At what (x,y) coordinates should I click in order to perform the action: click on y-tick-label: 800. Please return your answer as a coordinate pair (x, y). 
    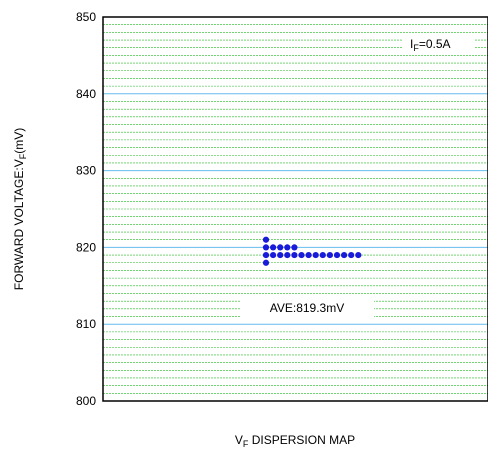
    Looking at the image, I should click on (86, 401).